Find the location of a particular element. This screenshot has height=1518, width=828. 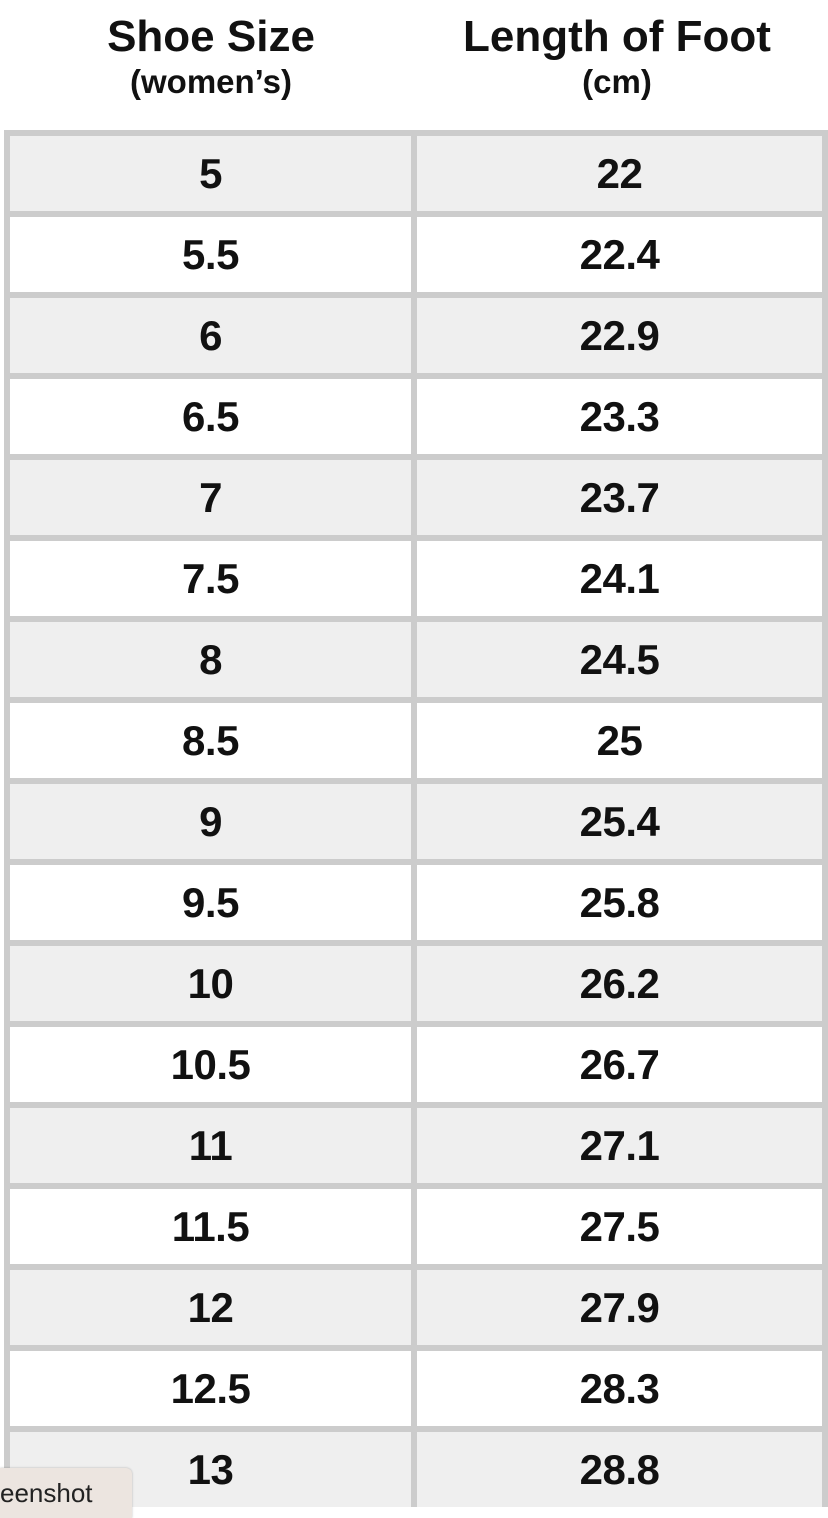

table-row: 11.5 27.5 is located at coordinates (419, 1226).